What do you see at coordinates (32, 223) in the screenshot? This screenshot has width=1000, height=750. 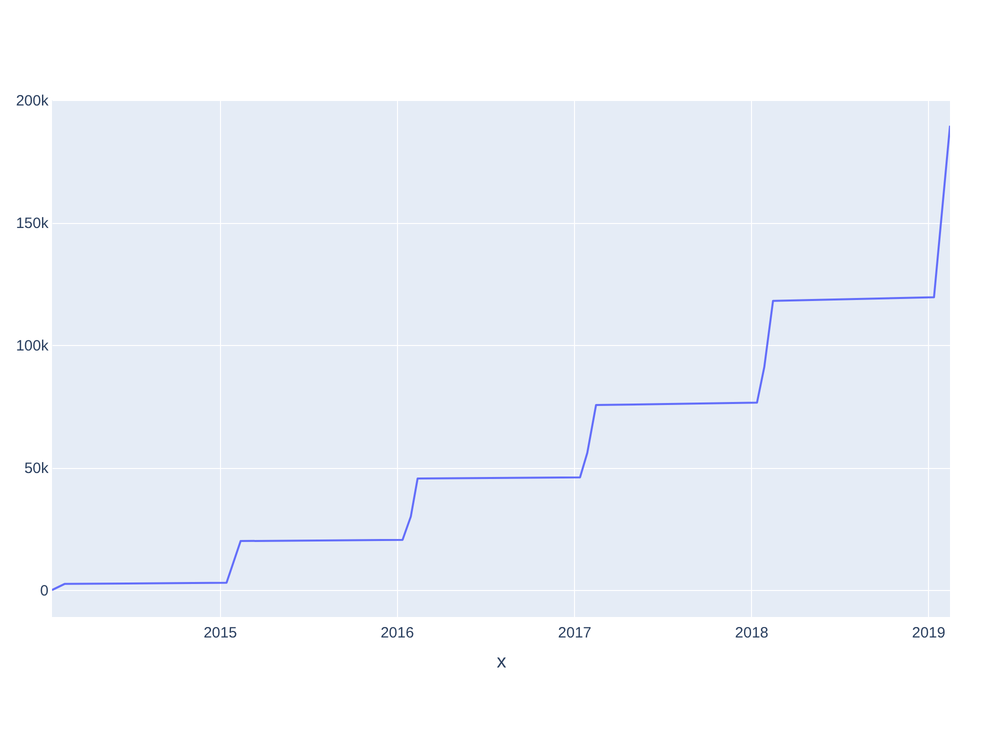 I see `y-tick-label: 150k` at bounding box center [32, 223].